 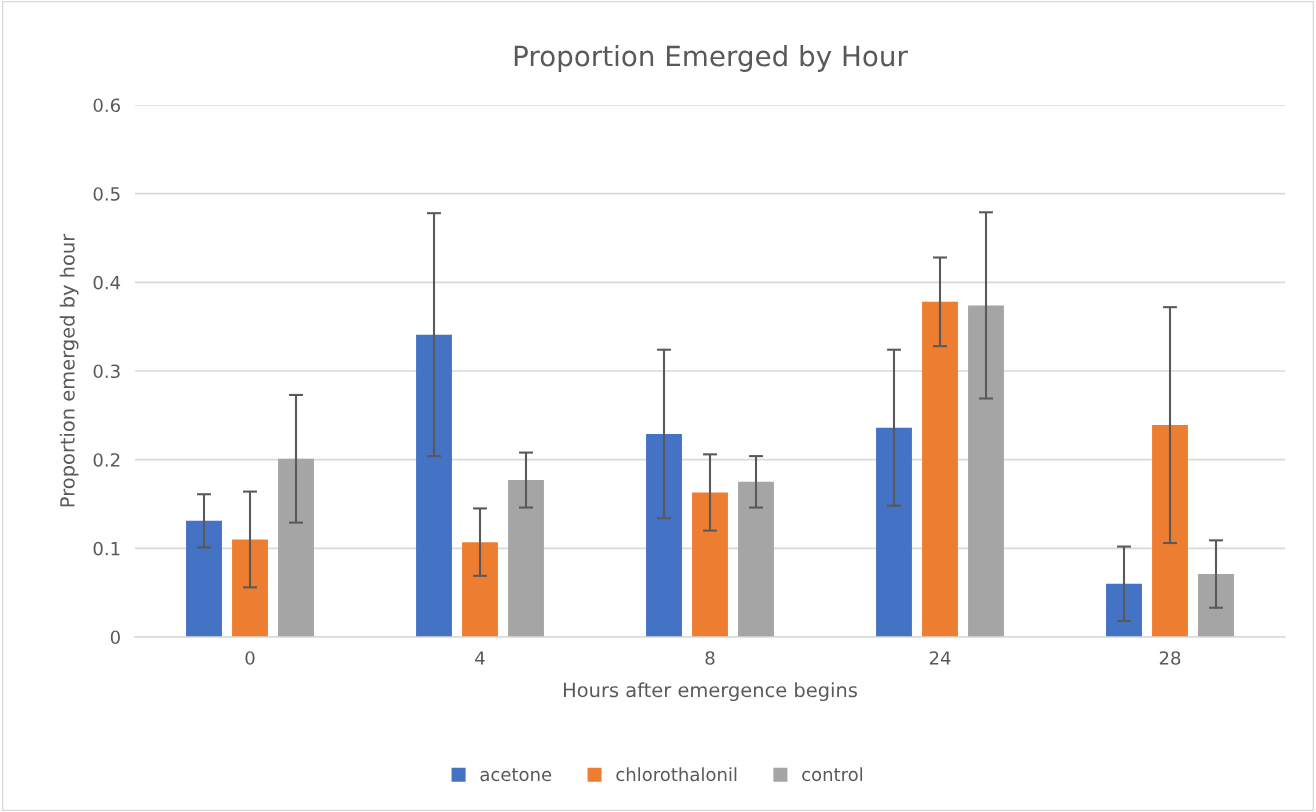 What do you see at coordinates (710, 692) in the screenshot?
I see `x-axis-title: Hours after emergence begins` at bounding box center [710, 692].